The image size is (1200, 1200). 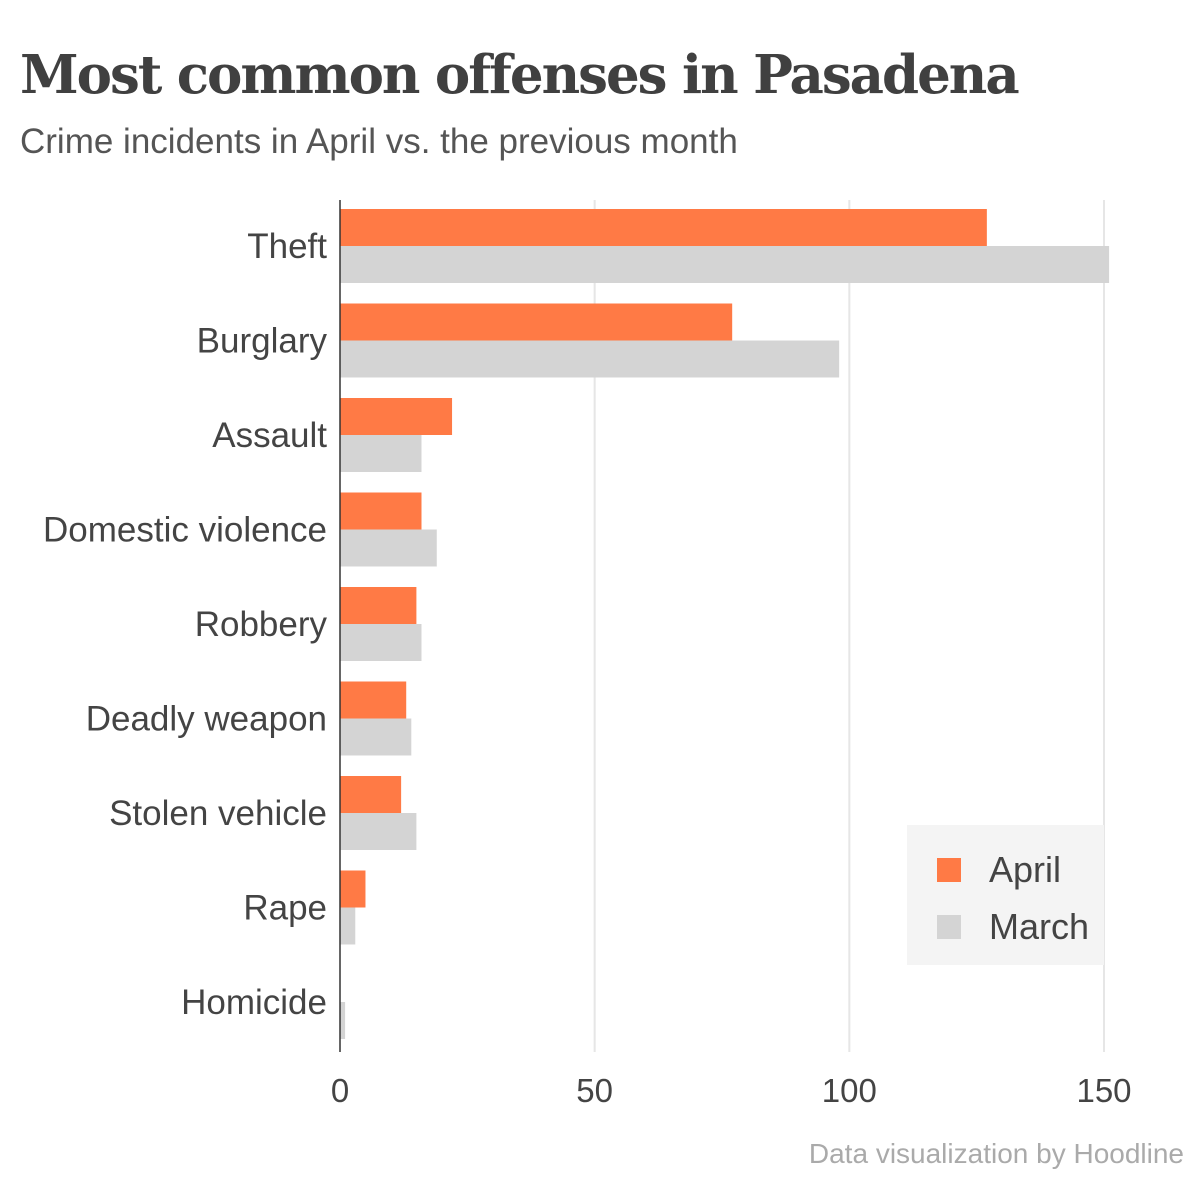 What do you see at coordinates (269, 435) in the screenshot?
I see `category-label: Assault` at bounding box center [269, 435].